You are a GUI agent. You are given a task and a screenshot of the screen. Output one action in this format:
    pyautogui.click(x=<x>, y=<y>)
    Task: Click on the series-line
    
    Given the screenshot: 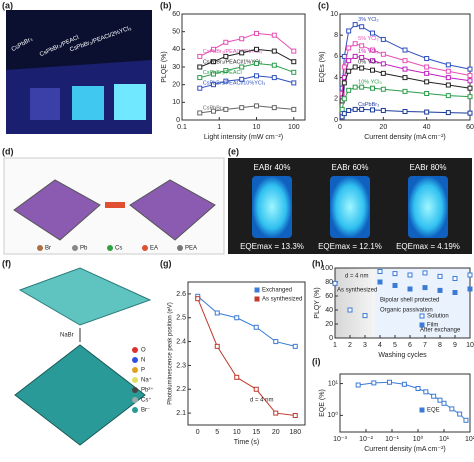 What is the action you would take?
    pyautogui.click(x=246, y=321)
    